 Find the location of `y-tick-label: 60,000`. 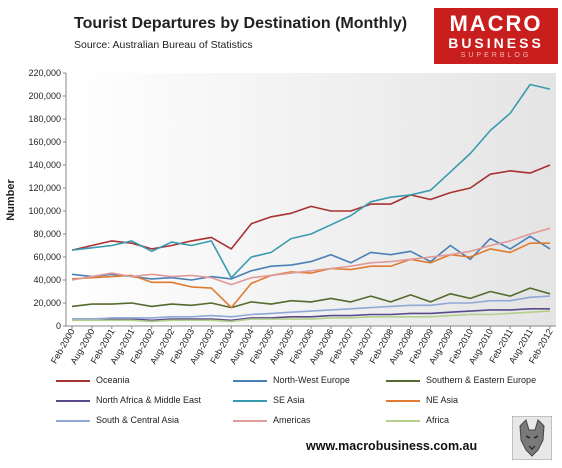

y-tick-label: 60,000 is located at coordinates (47, 257).